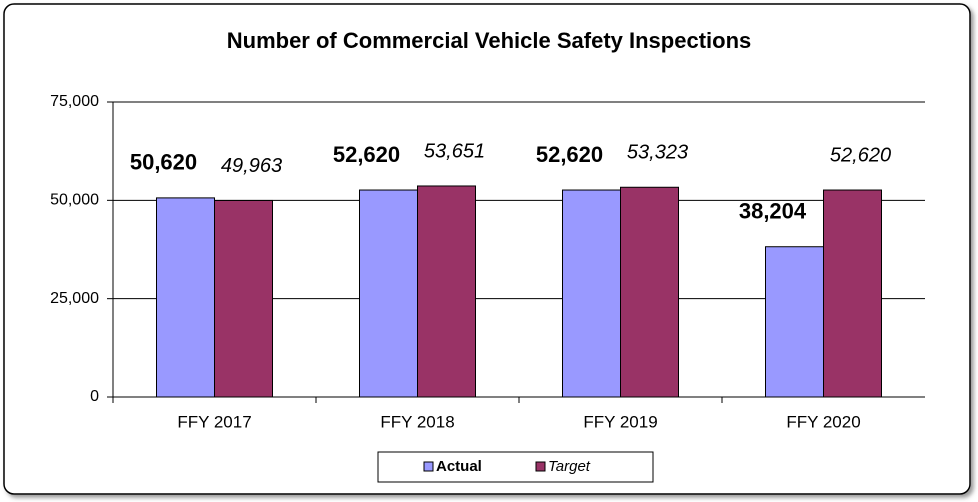 The height and width of the screenshot is (502, 978). I want to click on x-tick-label: FFY 2017, so click(214, 421).